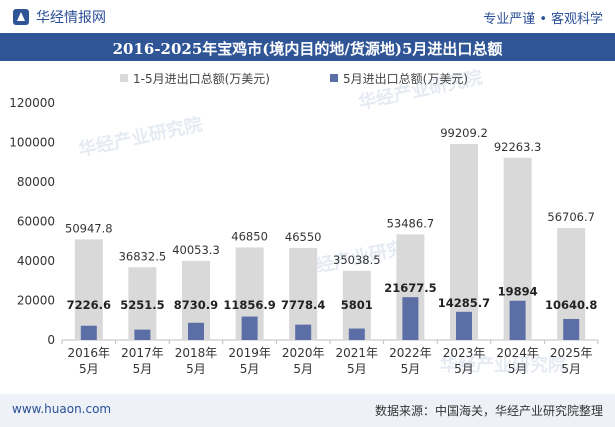 The width and height of the screenshot is (615, 427). What do you see at coordinates (357, 361) in the screenshot?
I see `x-tick-label: 2021年 5月` at bounding box center [357, 361].